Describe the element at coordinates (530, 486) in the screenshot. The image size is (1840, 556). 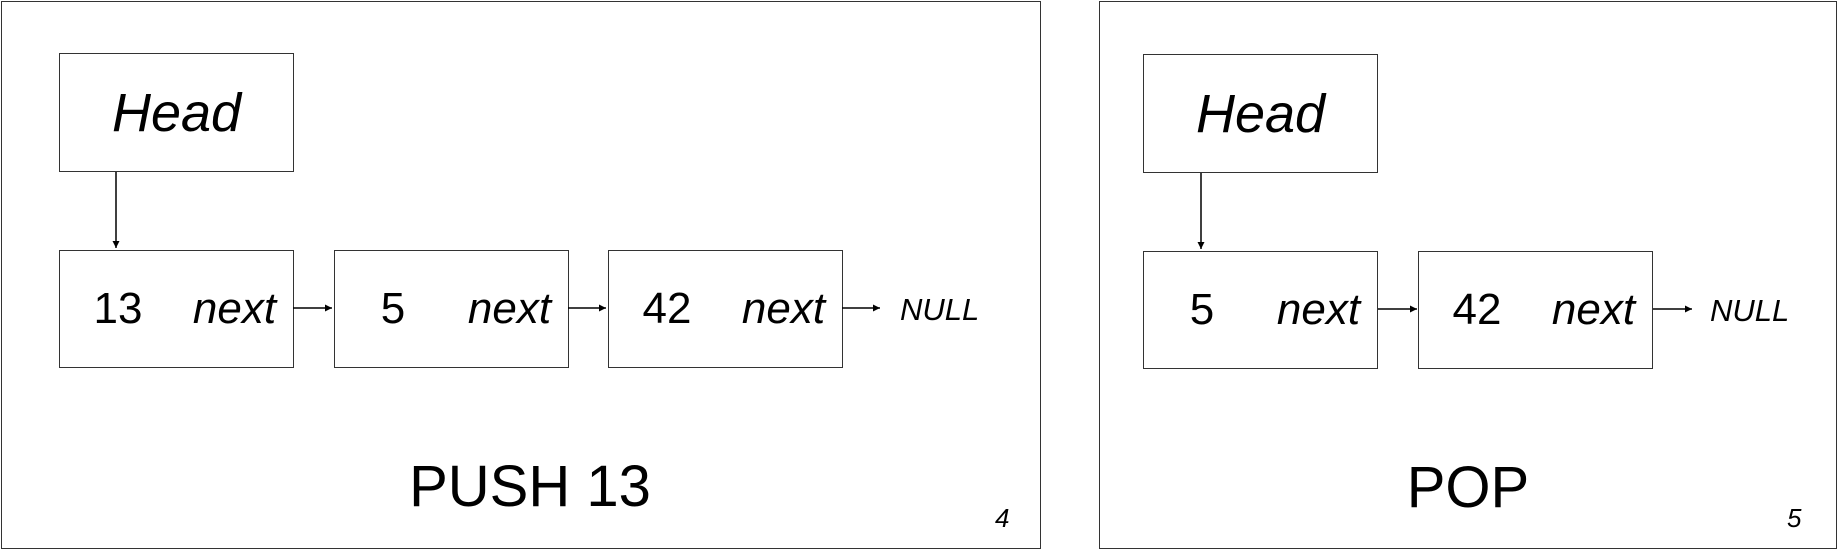
I see `slide-caption: PUSH 13` at that location.